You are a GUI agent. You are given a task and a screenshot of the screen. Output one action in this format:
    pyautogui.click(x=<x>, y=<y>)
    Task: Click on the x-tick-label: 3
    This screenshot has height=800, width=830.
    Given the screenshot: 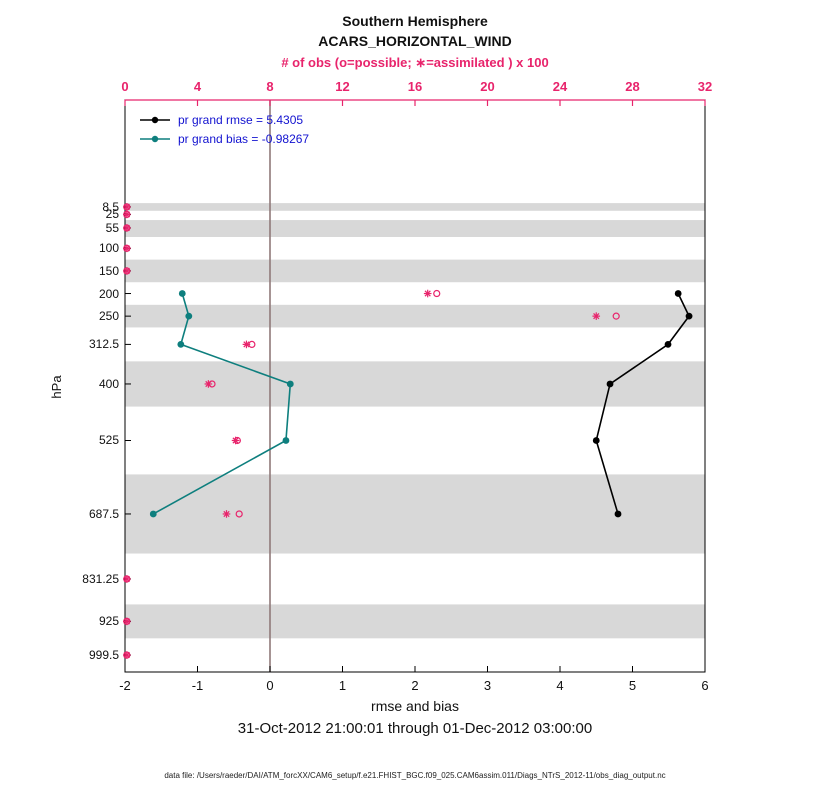 What is the action you would take?
    pyautogui.click(x=487, y=685)
    